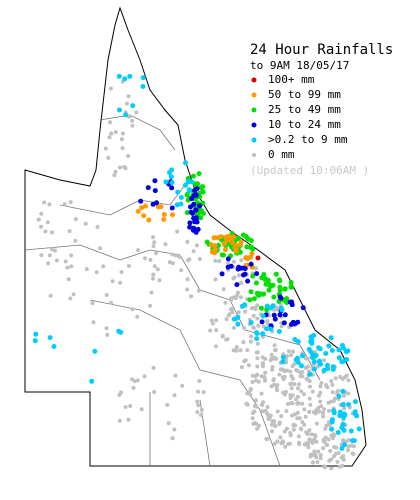 The height and width of the screenshot is (500, 420). I want to click on map-title: 24 Hour Rainfalls, so click(321, 50).